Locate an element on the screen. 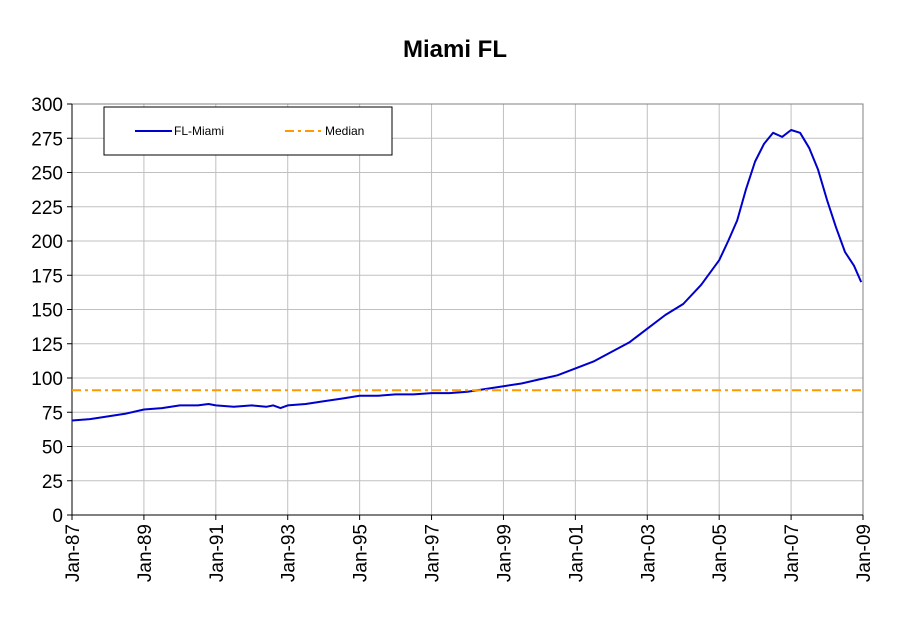  legend-label-median: Median is located at coordinates (344, 131).